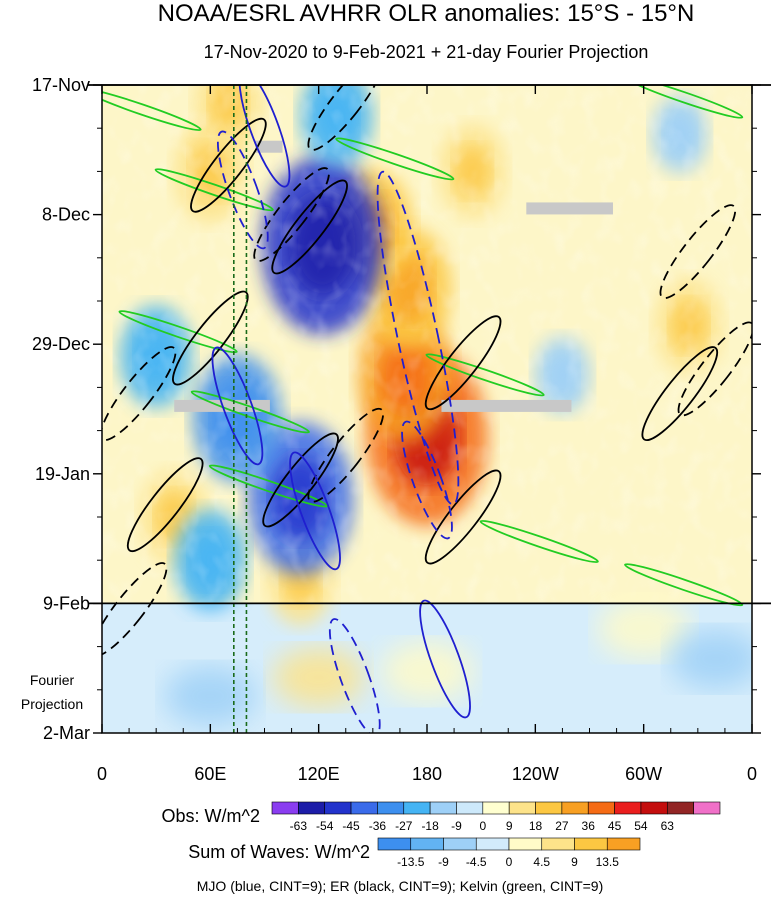 The height and width of the screenshot is (899, 771). What do you see at coordinates (418, 338) in the screenshot?
I see `mjo-contour-long` at bounding box center [418, 338].